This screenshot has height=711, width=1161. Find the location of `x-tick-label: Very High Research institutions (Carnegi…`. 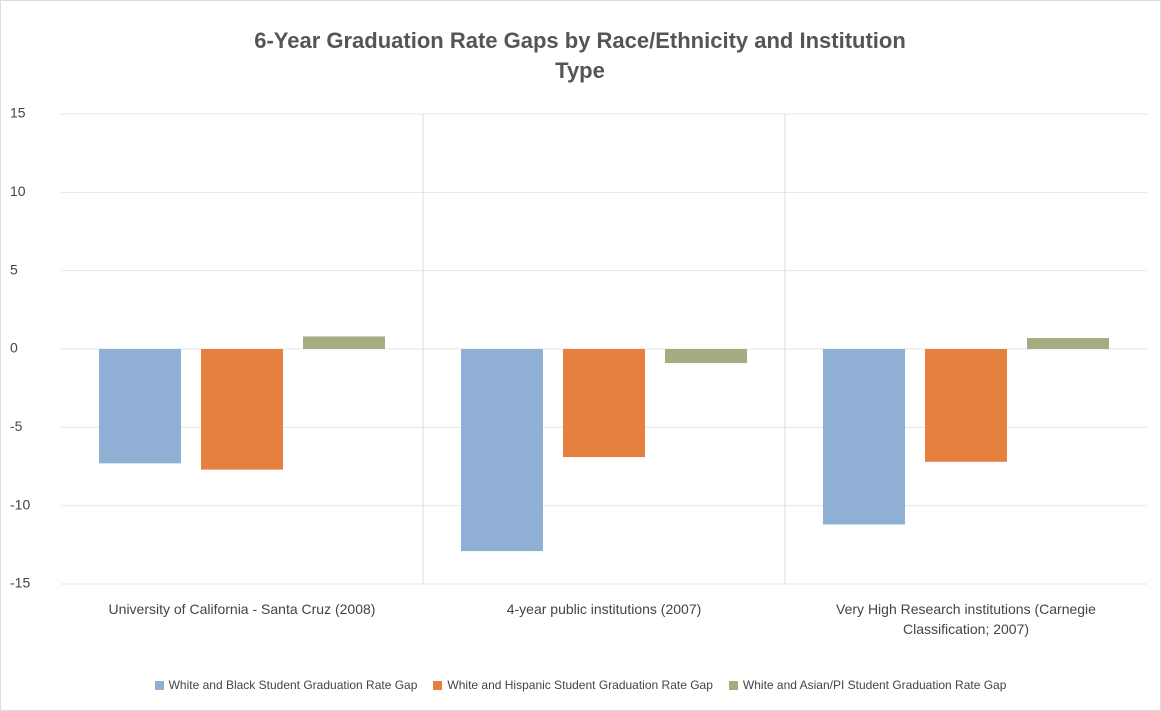

x-tick-label: Very High Research institutions (Carnegi… is located at coordinates (966, 619).